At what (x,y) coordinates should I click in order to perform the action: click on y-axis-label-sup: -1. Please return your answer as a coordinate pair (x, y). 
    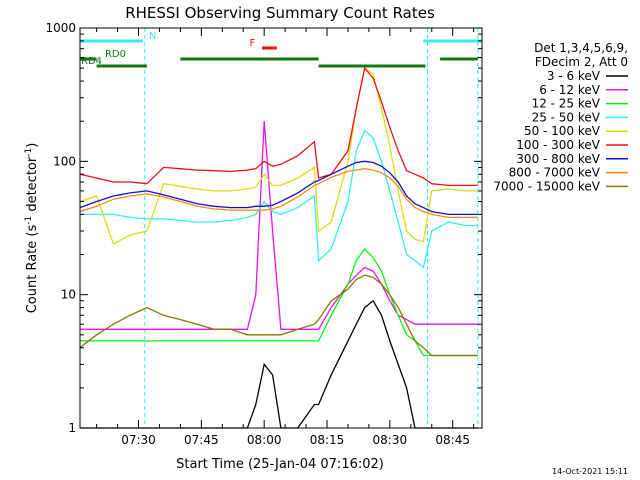
    Looking at the image, I should click on (29, 220).